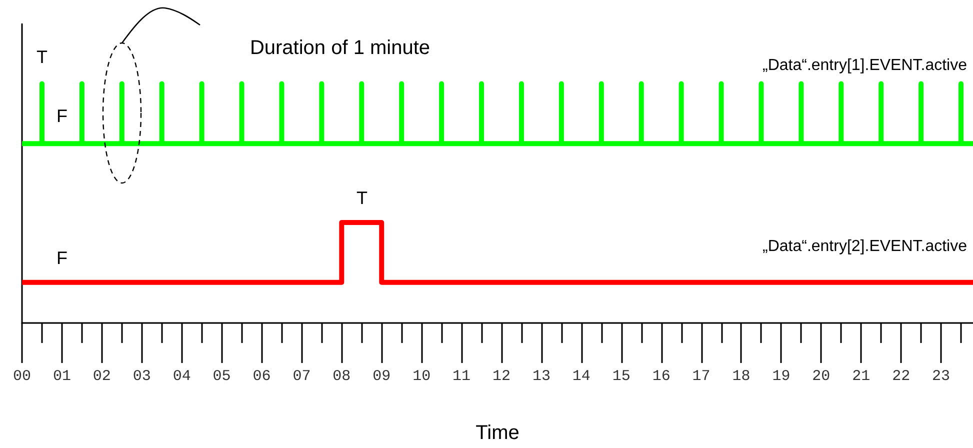  What do you see at coordinates (101, 376) in the screenshot?
I see `x-tick-label: 02` at bounding box center [101, 376].